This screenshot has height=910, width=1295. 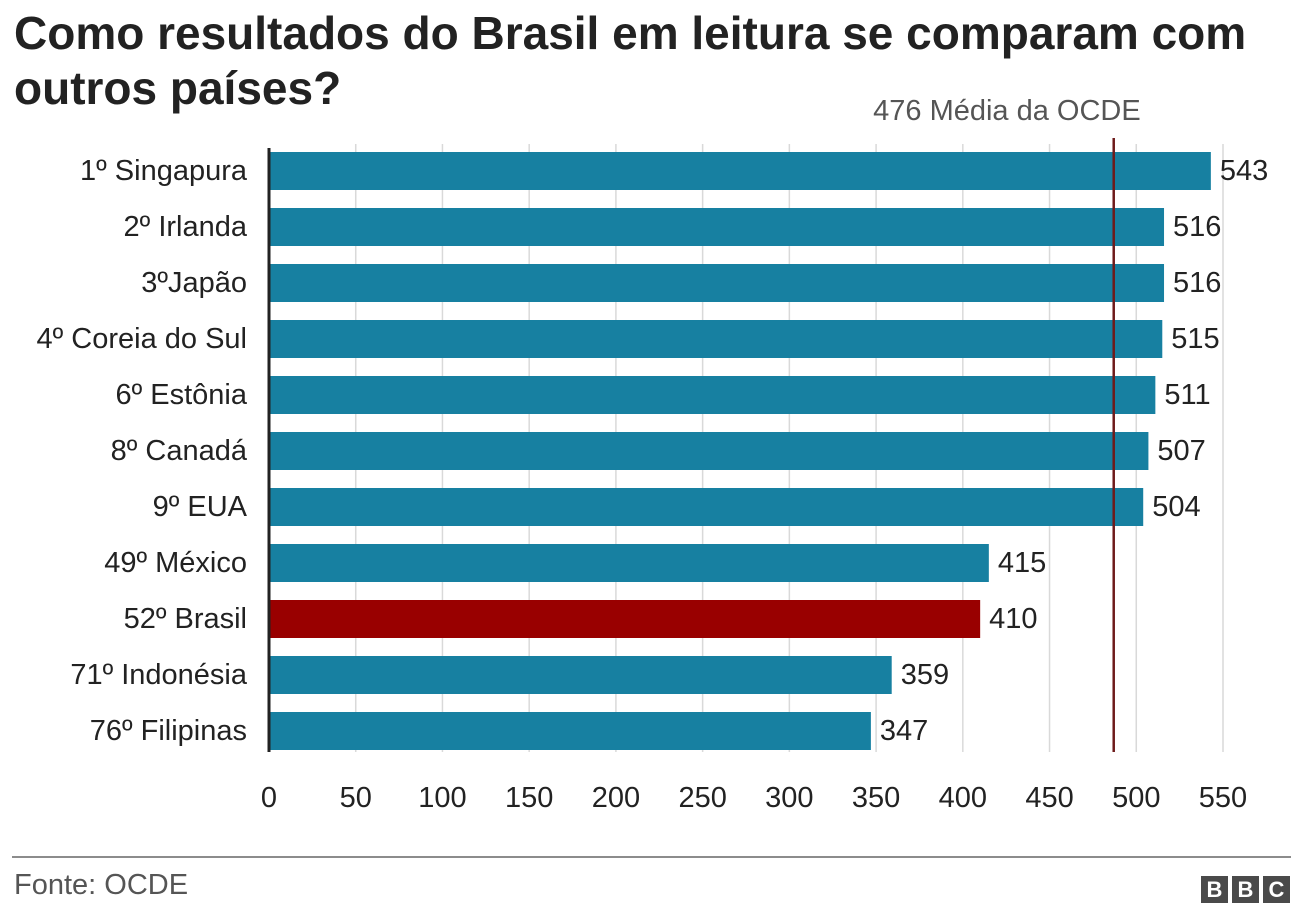 I want to click on x-tick-label-350: 350, so click(x=876, y=798).